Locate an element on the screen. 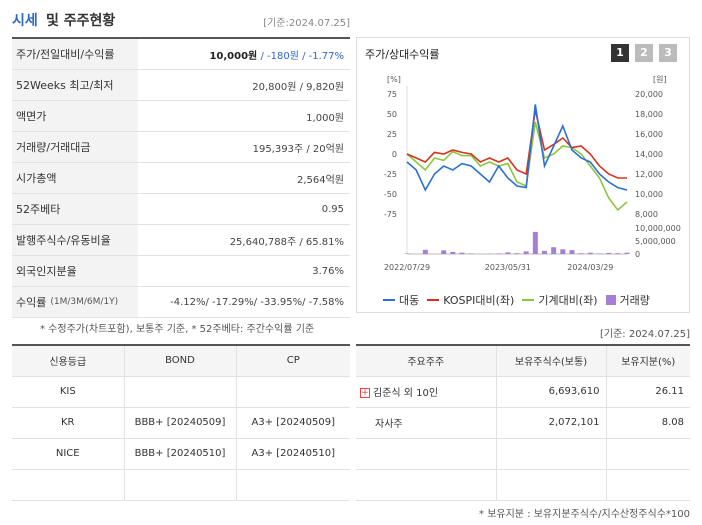  credit-agency is located at coordinates (68, 485).